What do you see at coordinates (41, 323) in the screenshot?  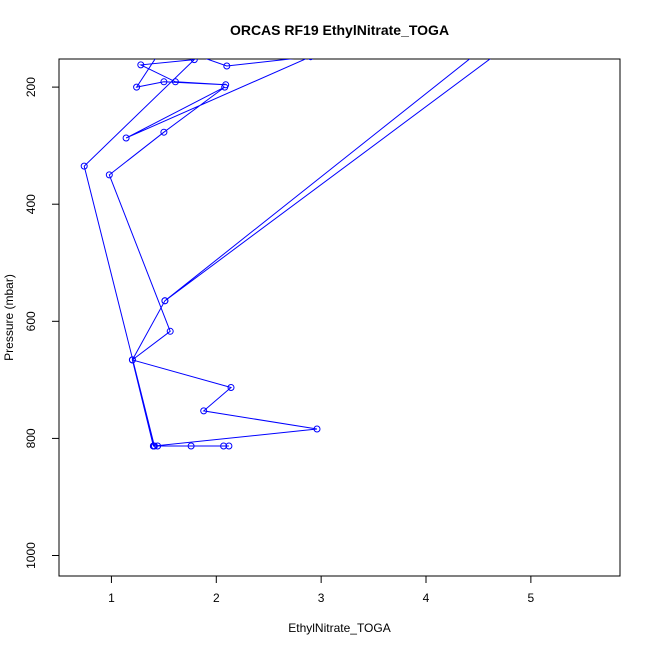 I see `y-axis: 200 400 600 800 1000` at bounding box center [41, 323].